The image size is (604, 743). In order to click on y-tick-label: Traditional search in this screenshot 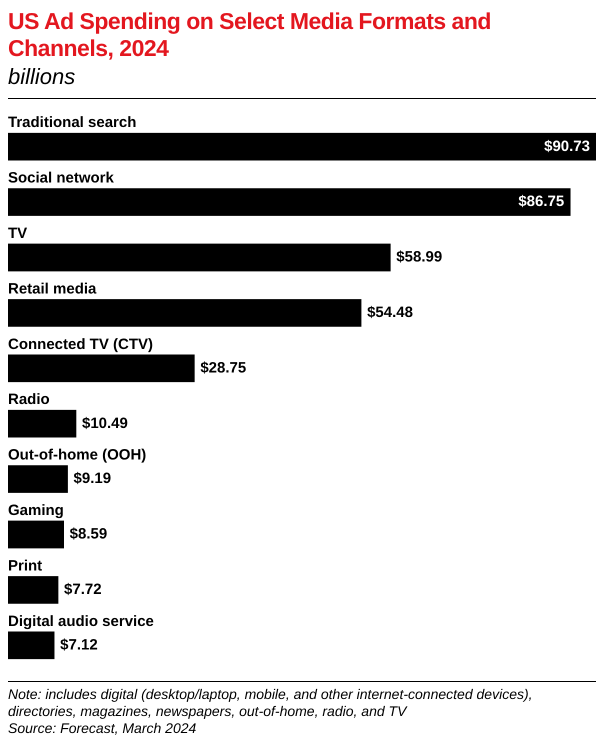, I will do `click(72, 123)`.